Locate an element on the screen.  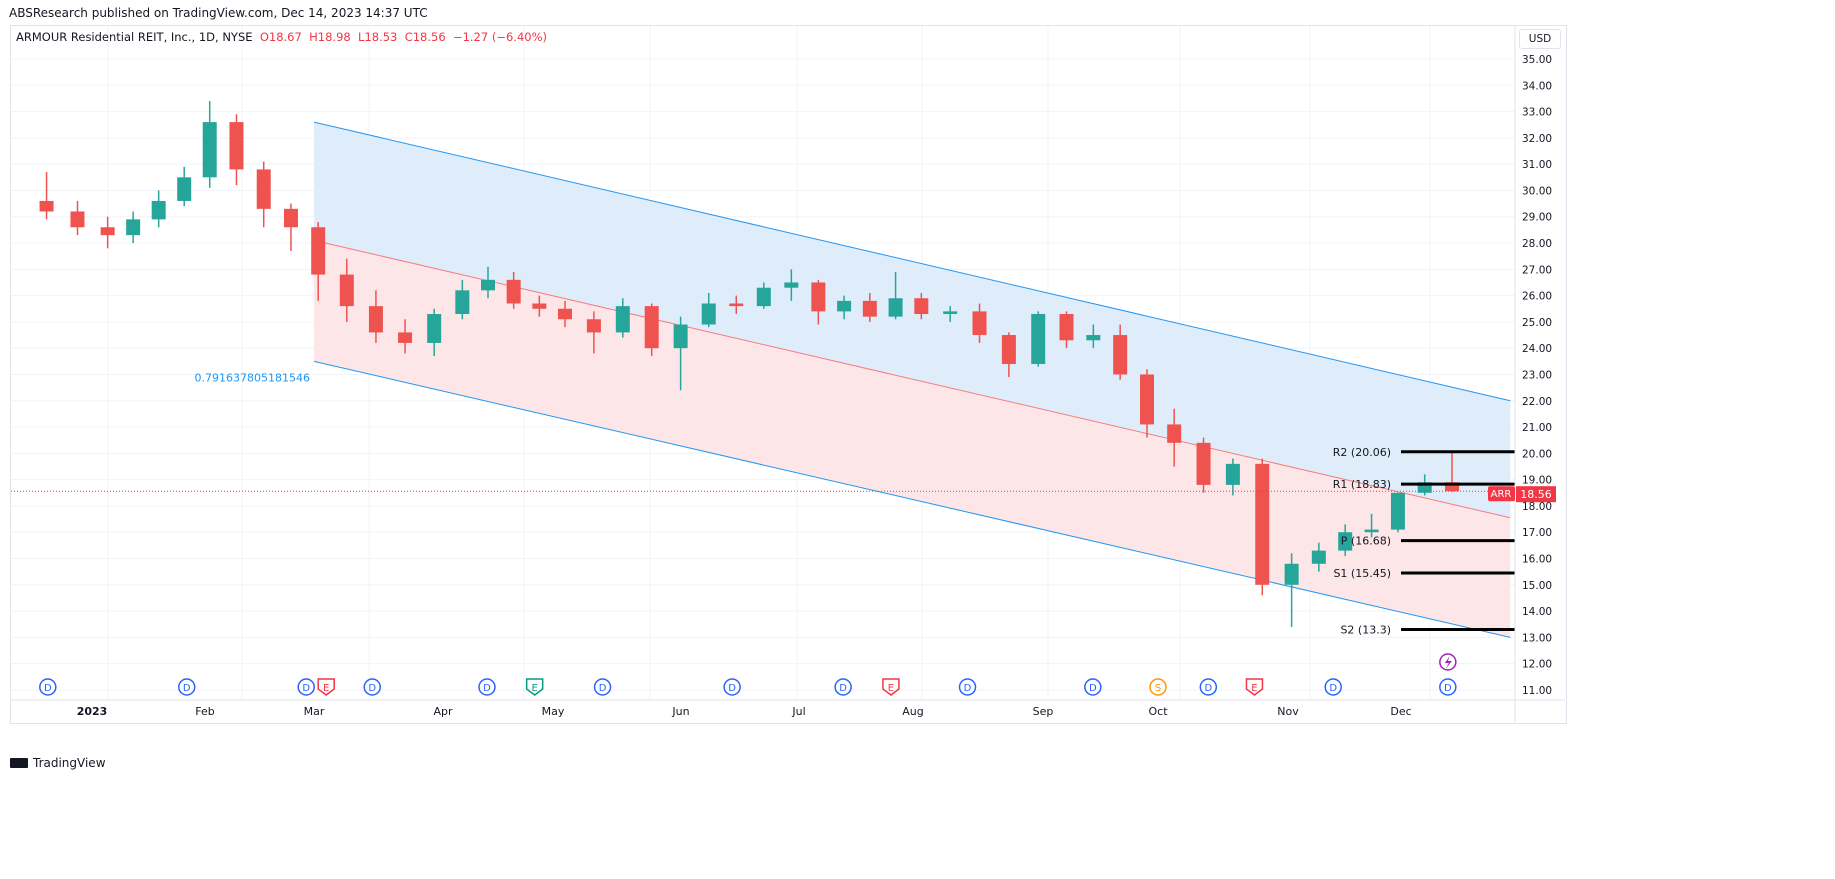
price-tick-label: 13.00 is located at coordinates (1537, 638).